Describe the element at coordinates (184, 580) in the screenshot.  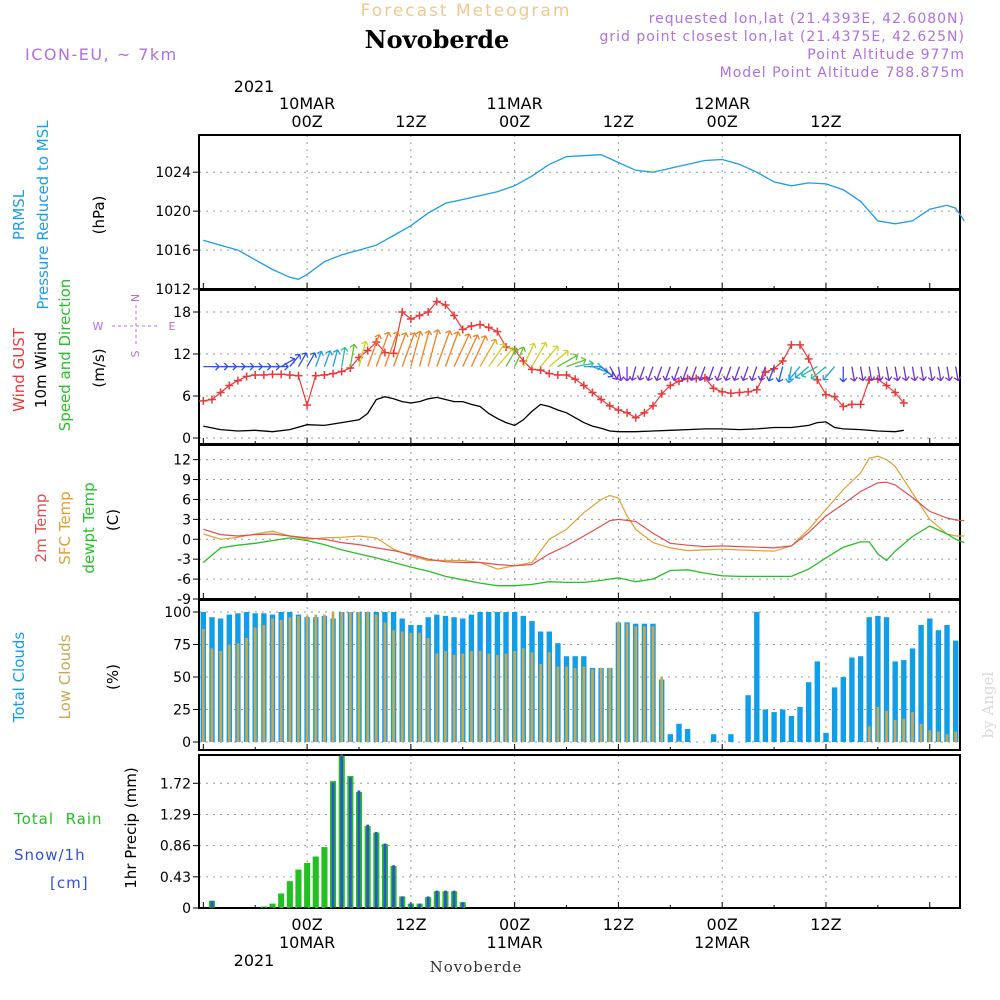
I see `temp-ytick-label: -6` at that location.